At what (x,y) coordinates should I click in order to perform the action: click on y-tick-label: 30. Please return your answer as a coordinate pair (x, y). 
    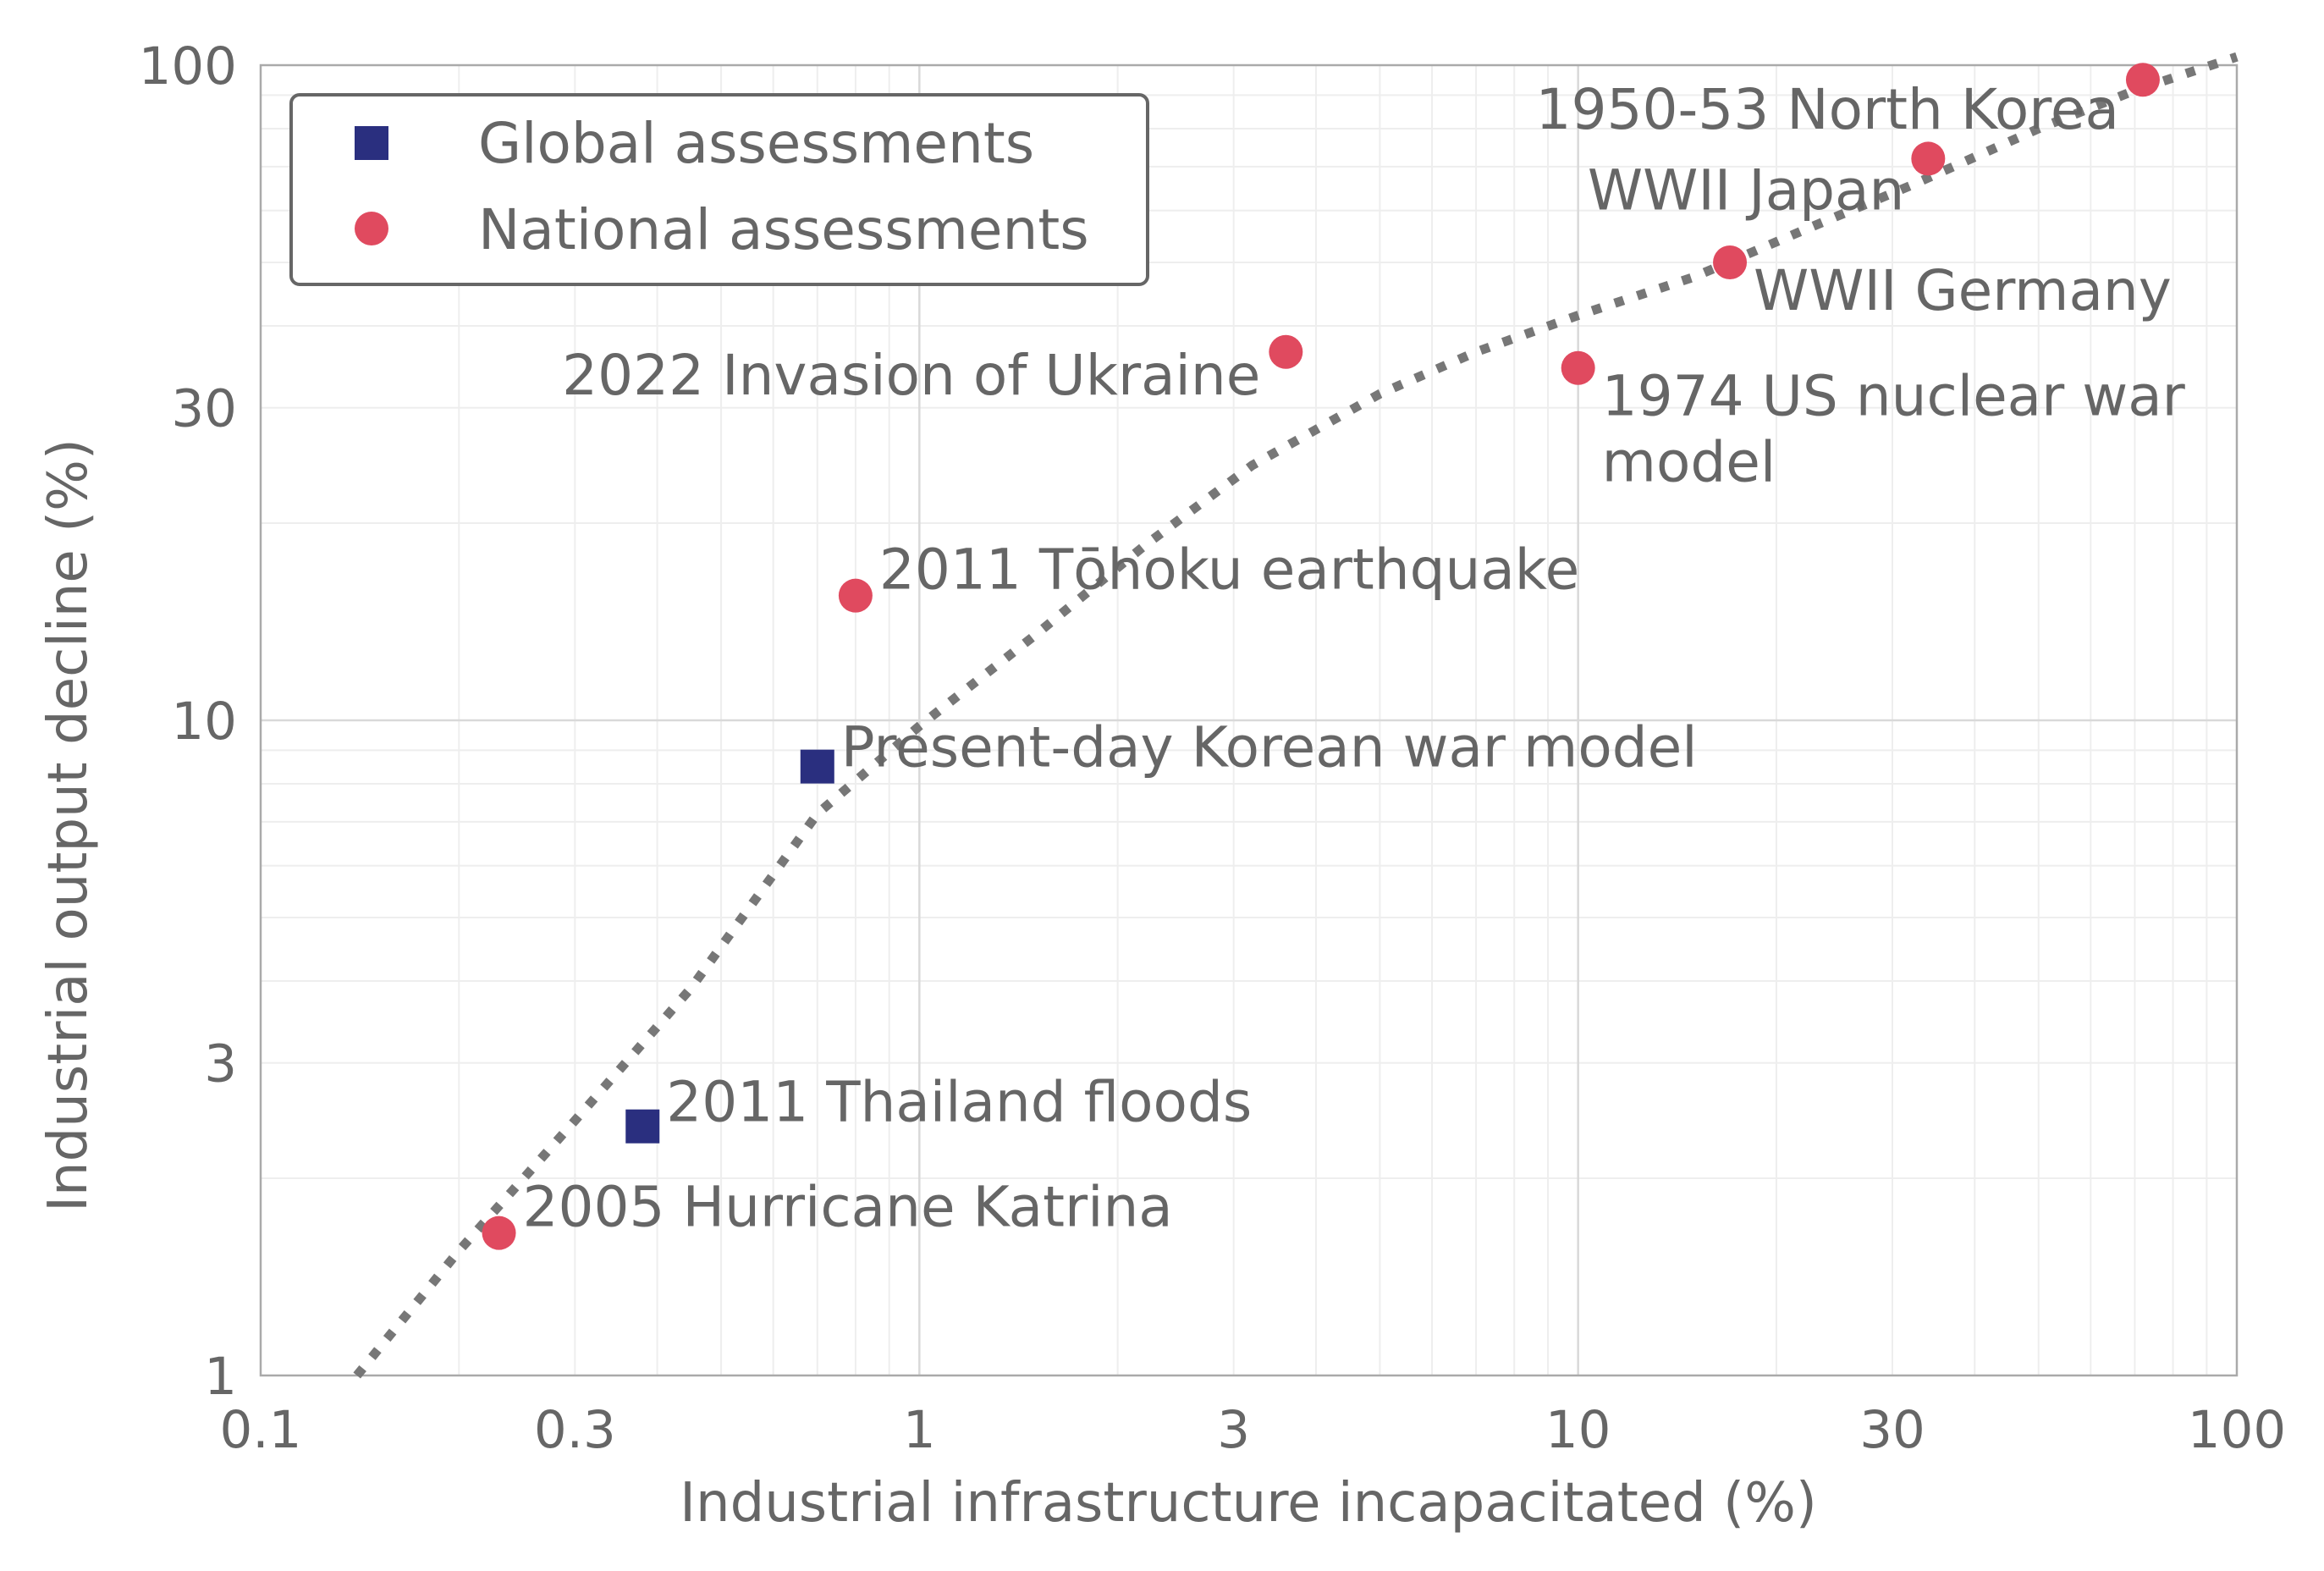
    Looking at the image, I should click on (204, 409).